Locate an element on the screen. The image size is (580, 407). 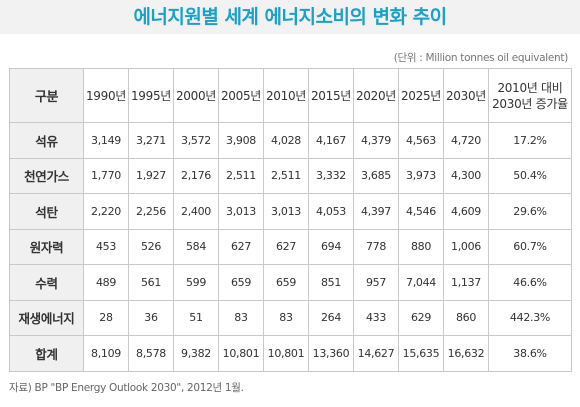
table-cell: 778 is located at coordinates (376, 246).